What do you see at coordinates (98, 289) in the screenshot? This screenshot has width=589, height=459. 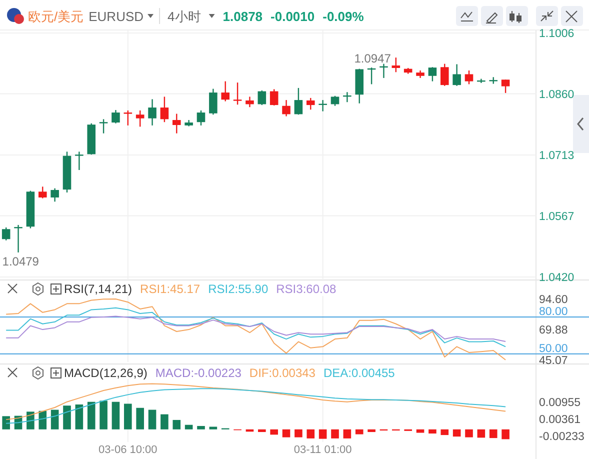 I see `chart-title: RSI(7,14,21)` at bounding box center [98, 289].